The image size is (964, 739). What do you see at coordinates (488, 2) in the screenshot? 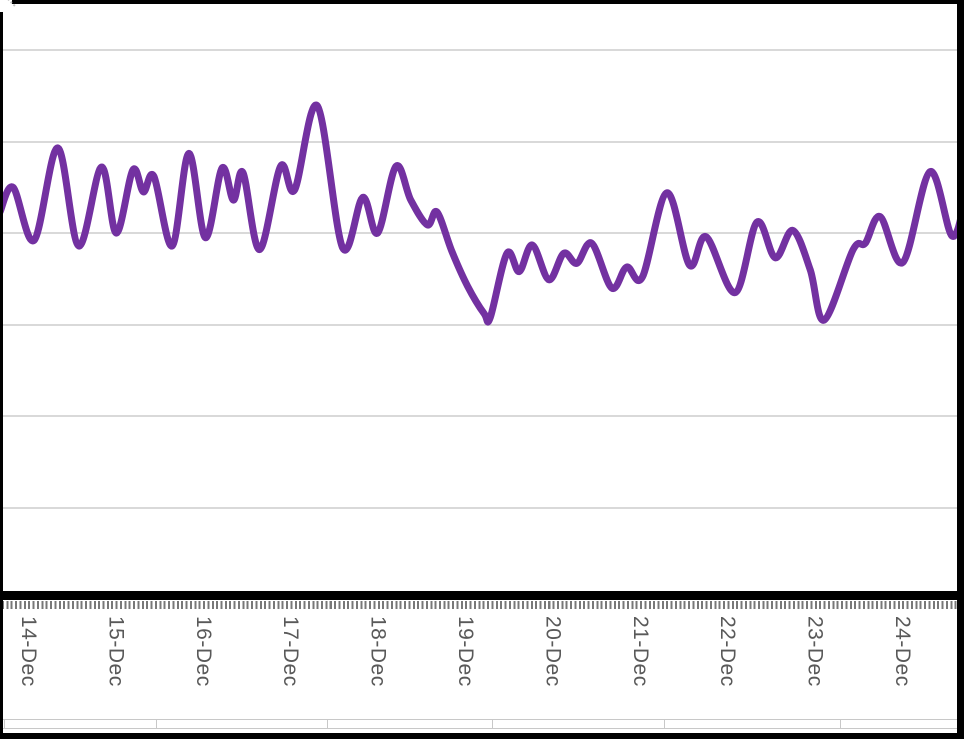
I see `chart-border-top` at bounding box center [488, 2].